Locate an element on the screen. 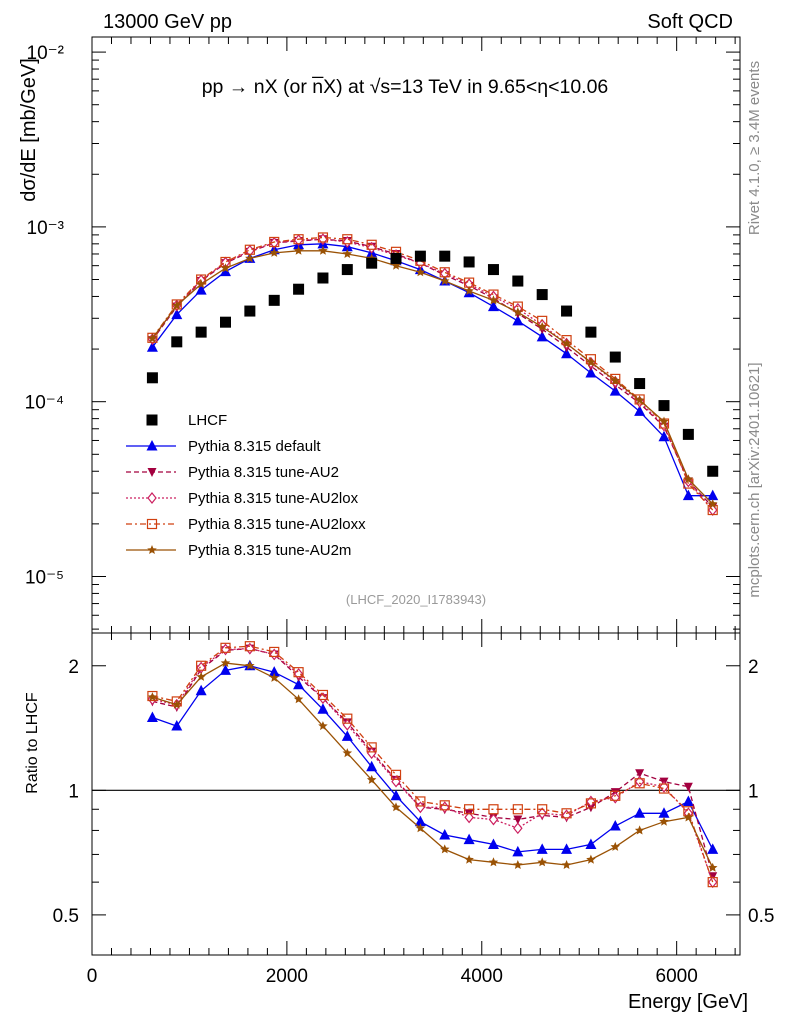  legend-label: Pythia 8.315 tune-AU2lox is located at coordinates (273, 498).